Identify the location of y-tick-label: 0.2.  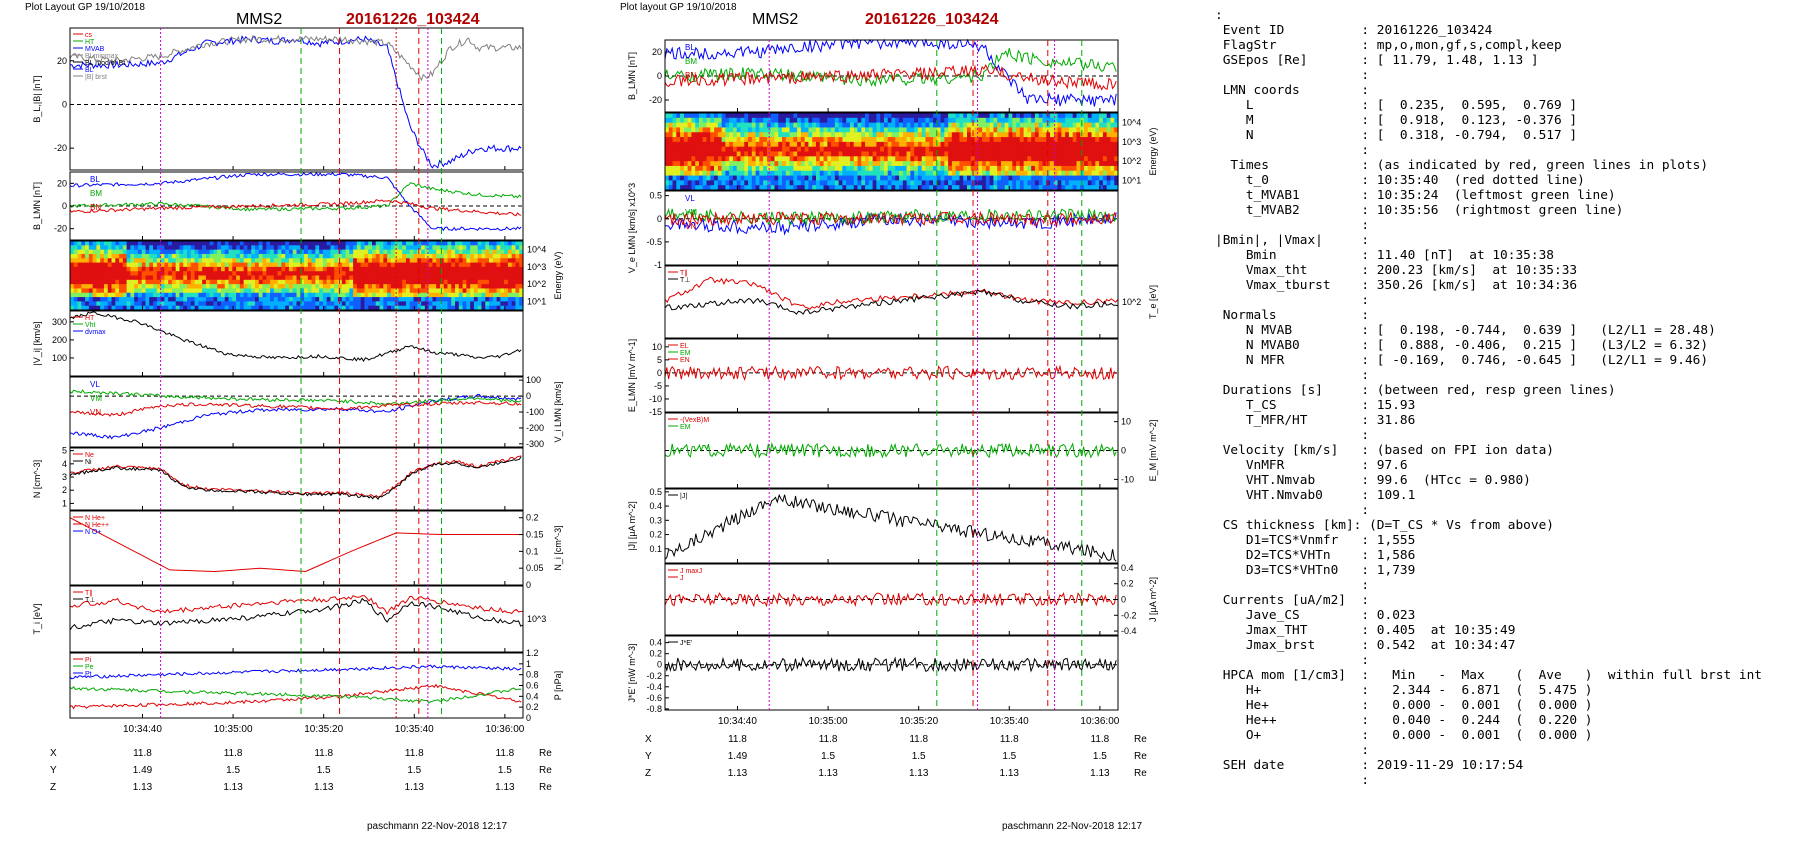
(655, 654).